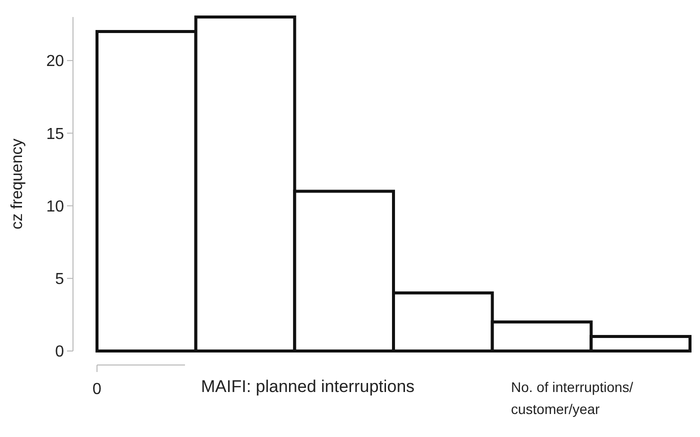 This screenshot has height=437, width=700. Describe the element at coordinates (59, 279) in the screenshot. I see `y-tick-label: 5` at that location.